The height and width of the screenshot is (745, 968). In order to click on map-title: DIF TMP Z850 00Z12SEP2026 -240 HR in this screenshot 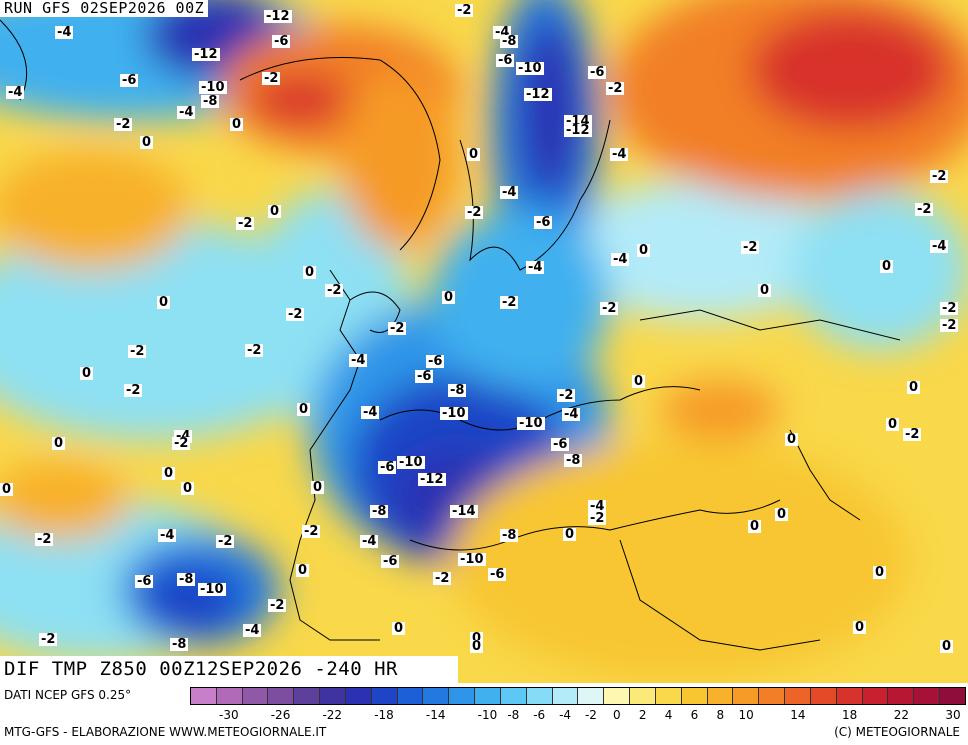, I will do `click(229, 669)`.